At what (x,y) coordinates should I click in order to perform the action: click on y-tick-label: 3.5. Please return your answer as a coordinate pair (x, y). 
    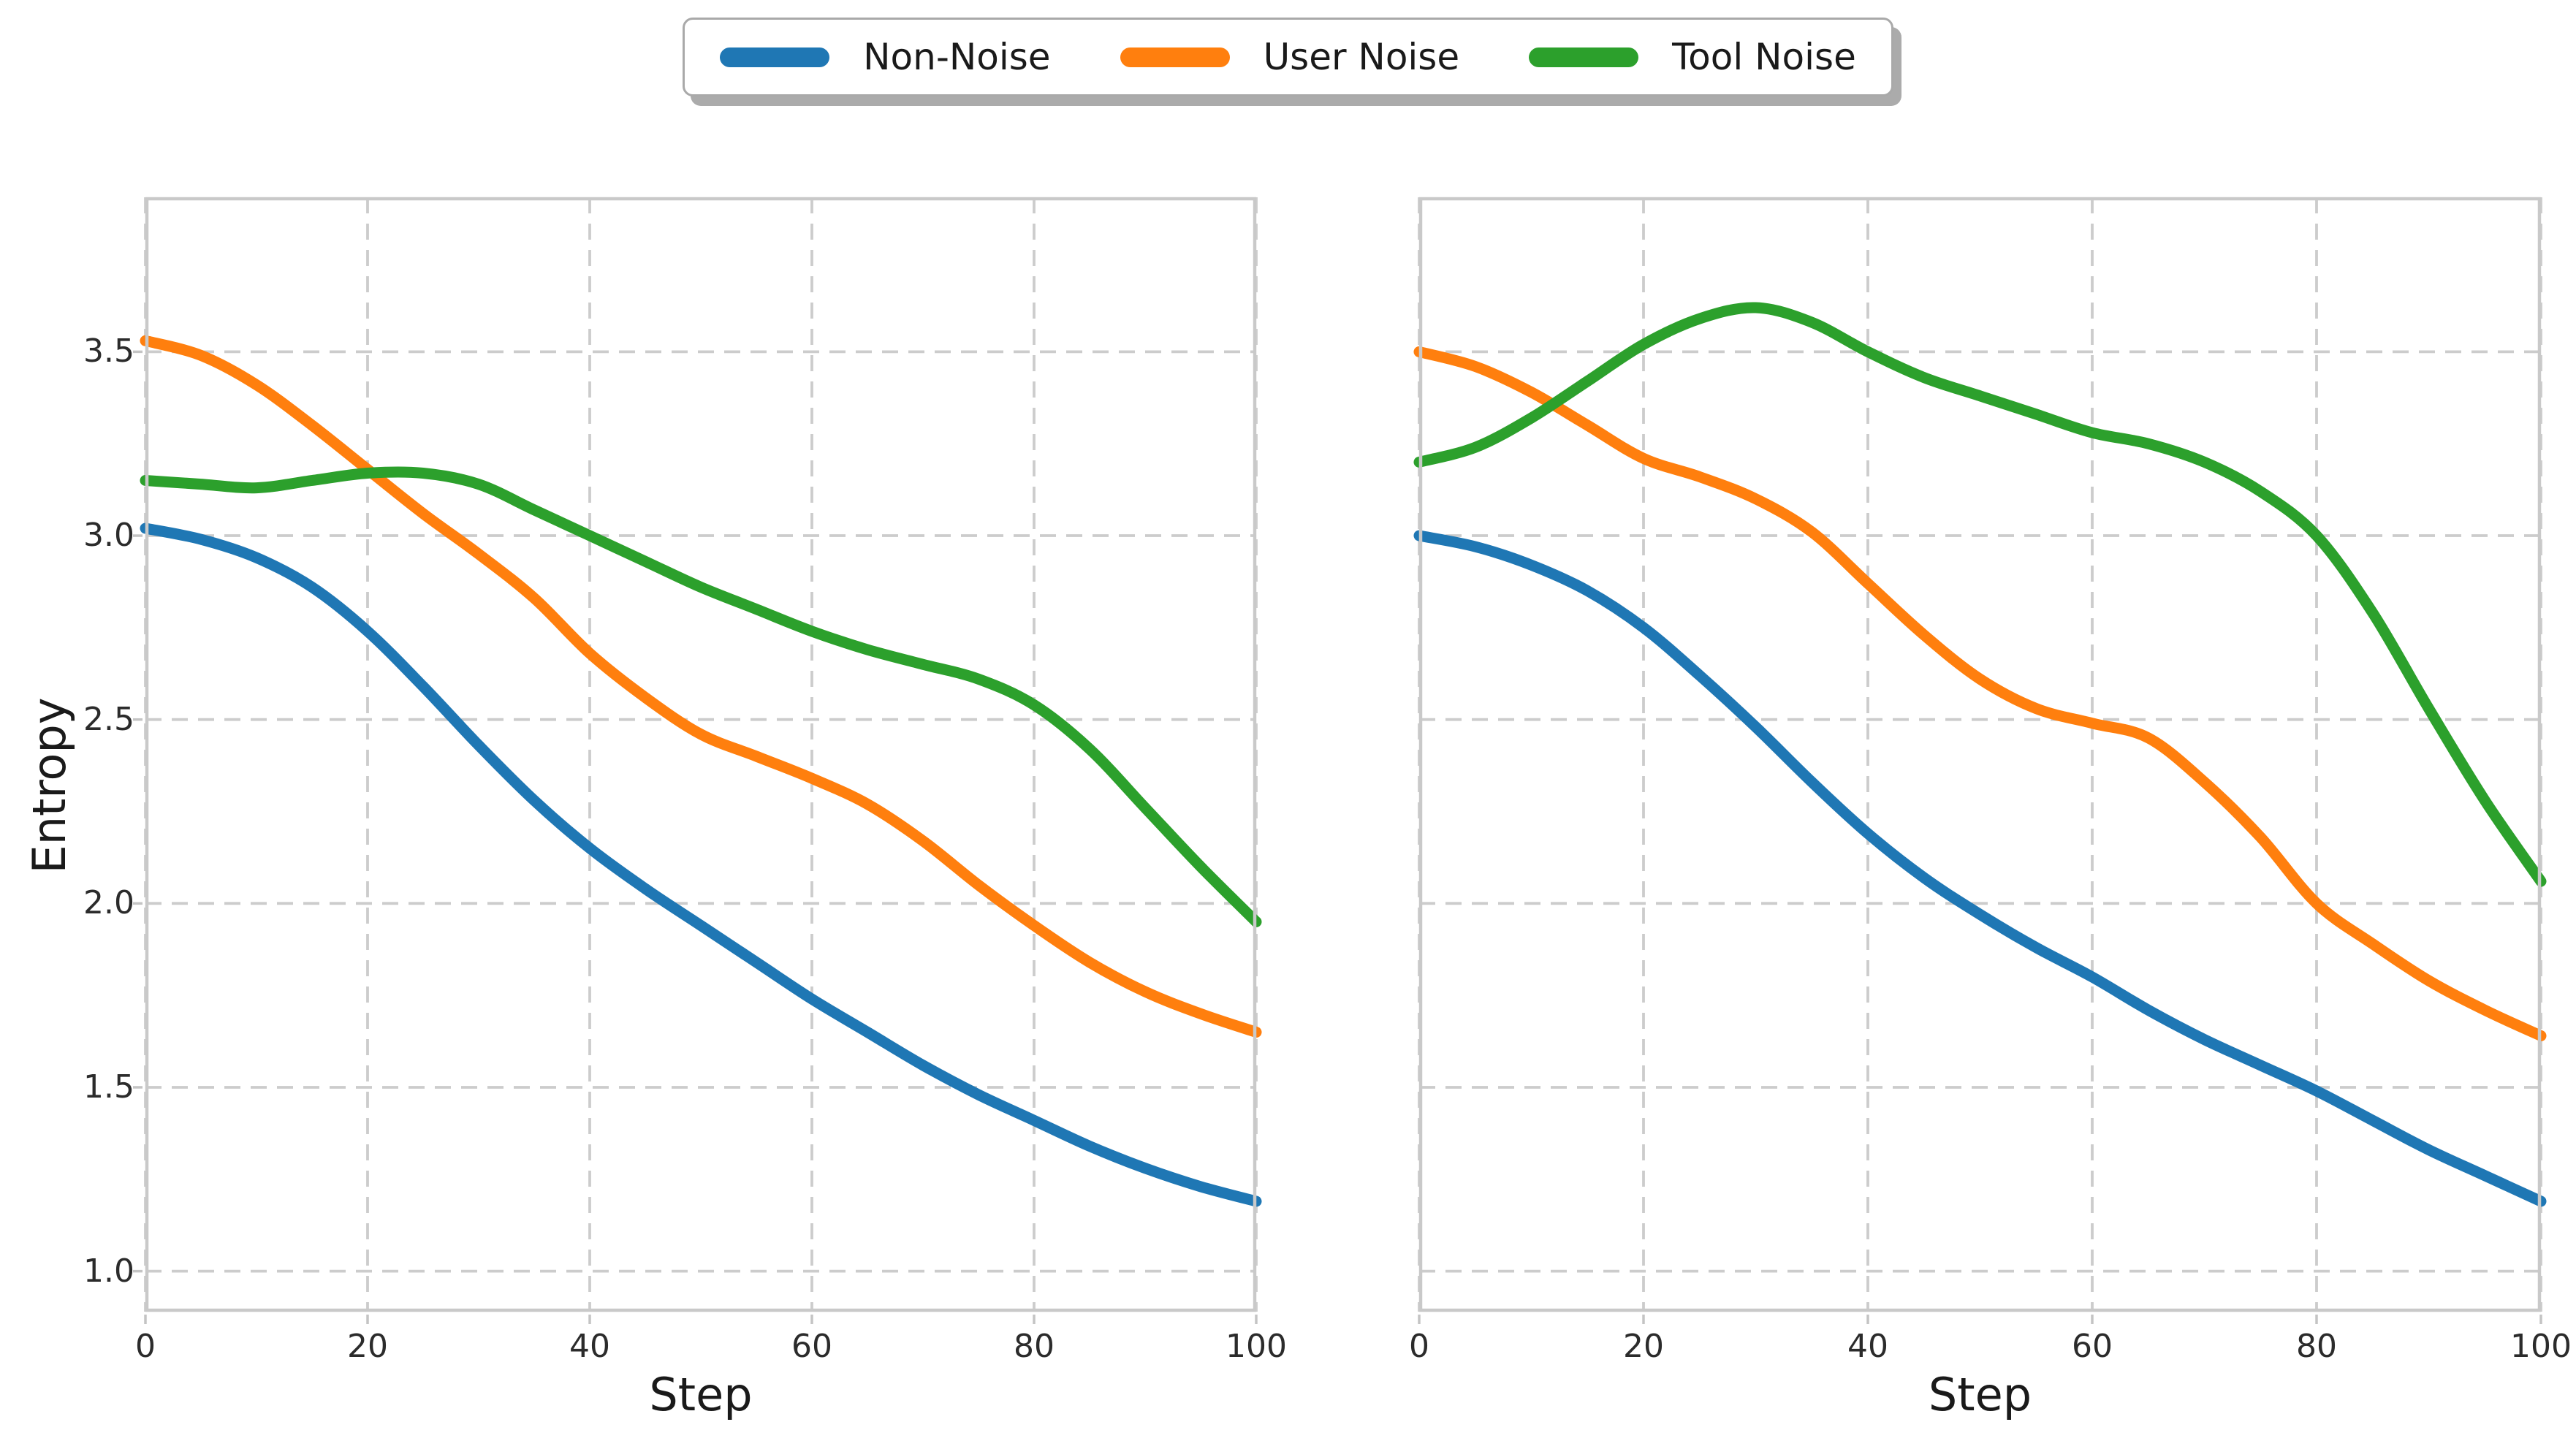
    Looking at the image, I should click on (108, 351).